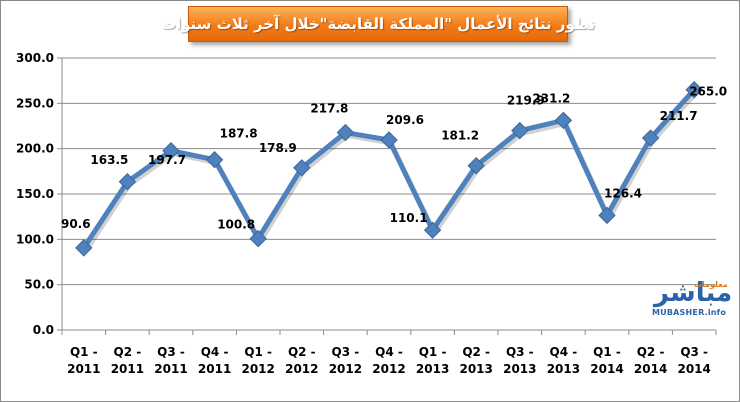  Describe the element at coordinates (679, 116) in the screenshot. I see `data-label: 211.7` at that location.